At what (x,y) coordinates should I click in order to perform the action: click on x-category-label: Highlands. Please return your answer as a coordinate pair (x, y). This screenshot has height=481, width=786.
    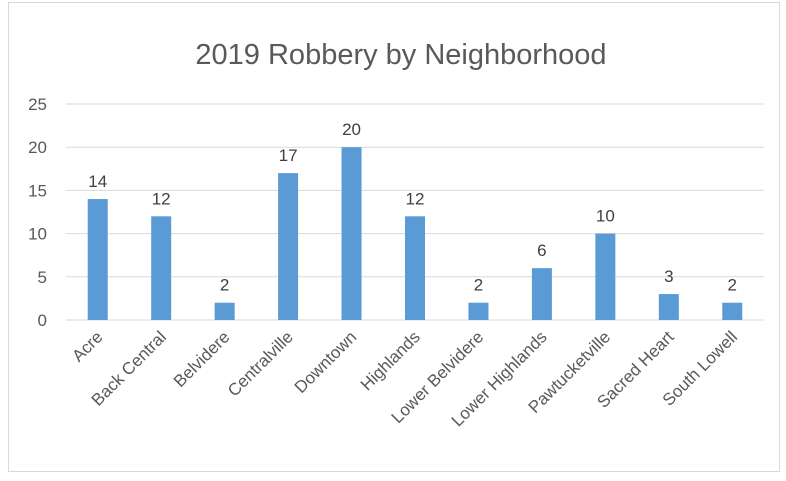
    Looking at the image, I should click on (390, 360).